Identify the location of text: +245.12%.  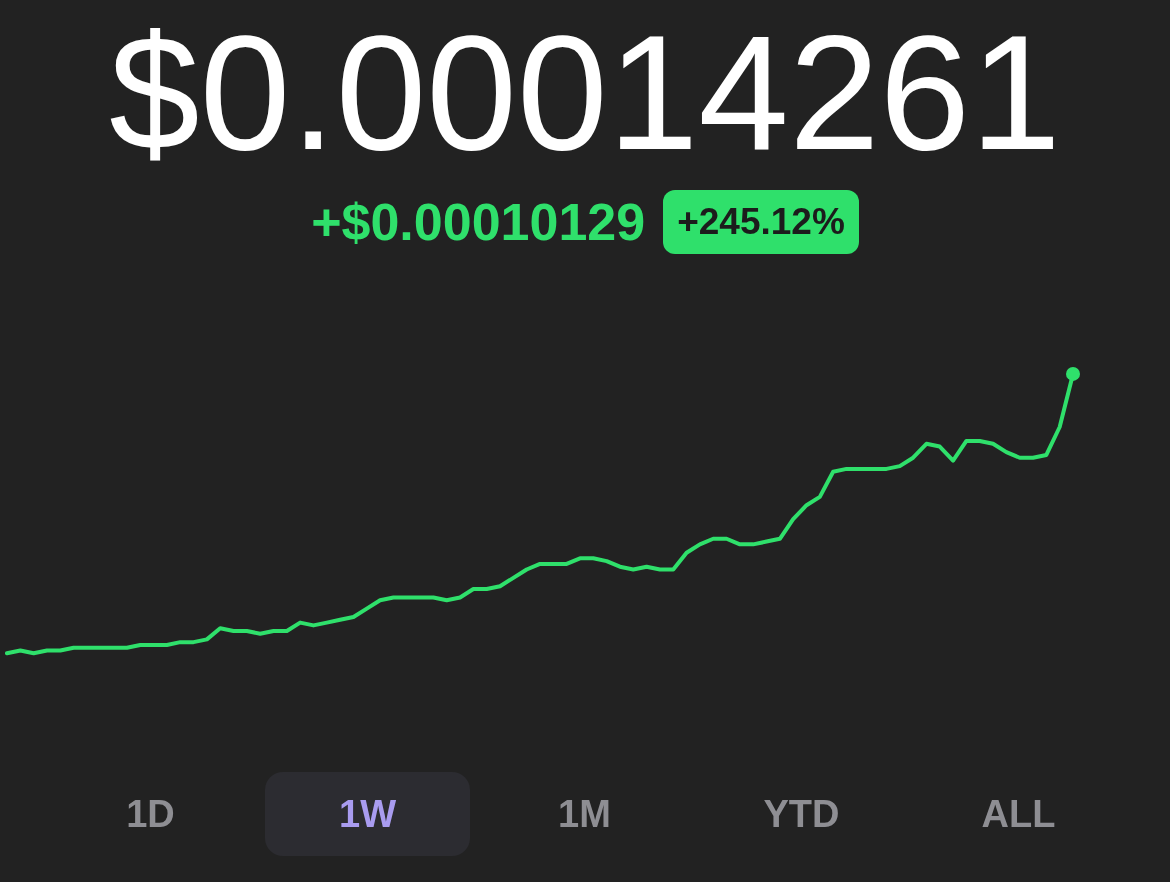
(761, 222).